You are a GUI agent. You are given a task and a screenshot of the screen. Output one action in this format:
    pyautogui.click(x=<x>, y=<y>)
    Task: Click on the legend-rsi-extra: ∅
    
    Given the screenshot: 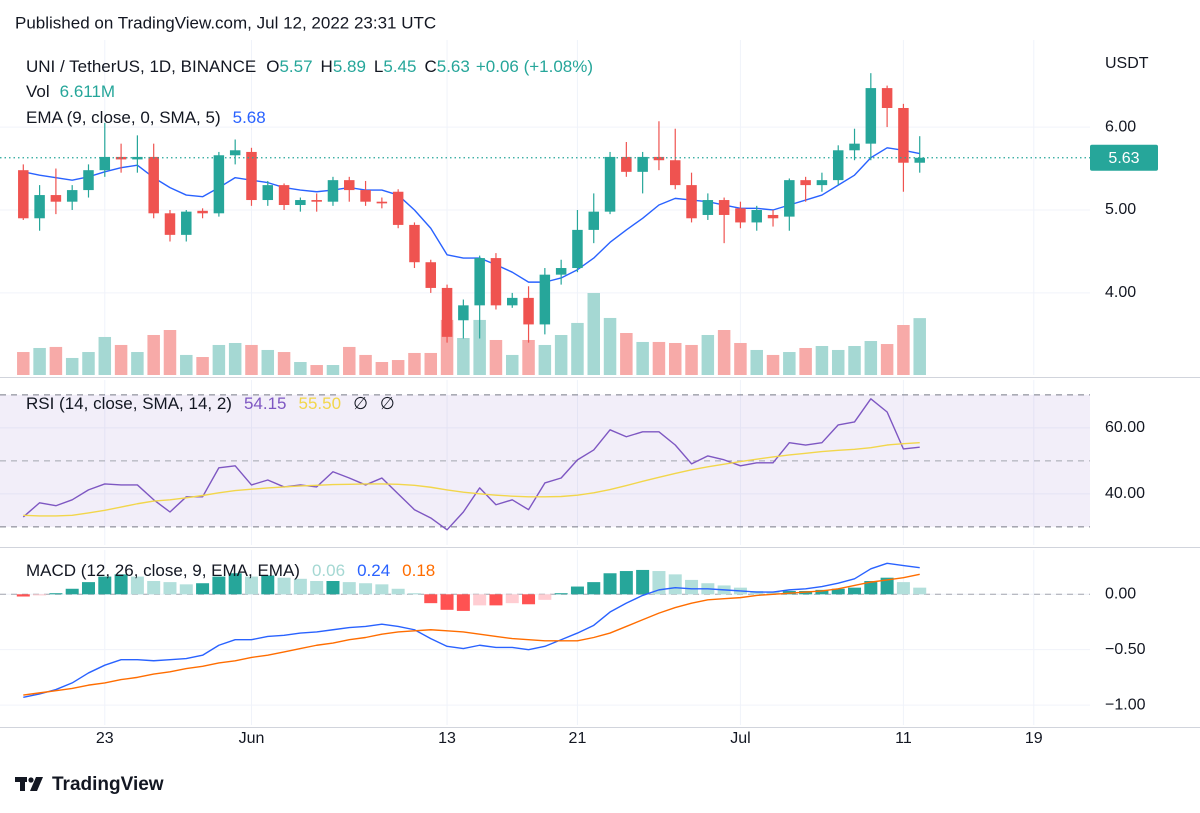 What is the action you would take?
    pyautogui.click(x=360, y=403)
    